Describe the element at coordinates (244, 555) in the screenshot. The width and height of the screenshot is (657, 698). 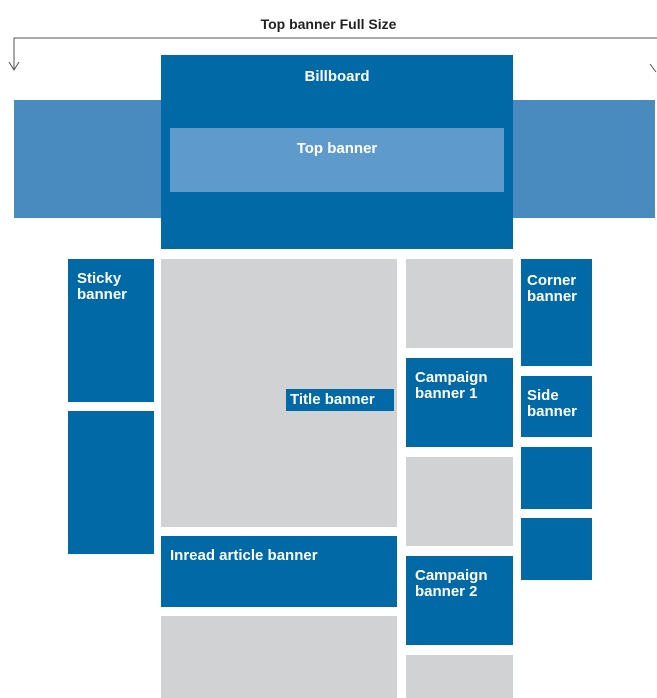
I see `inread-banner-label: Inread article banner` at that location.